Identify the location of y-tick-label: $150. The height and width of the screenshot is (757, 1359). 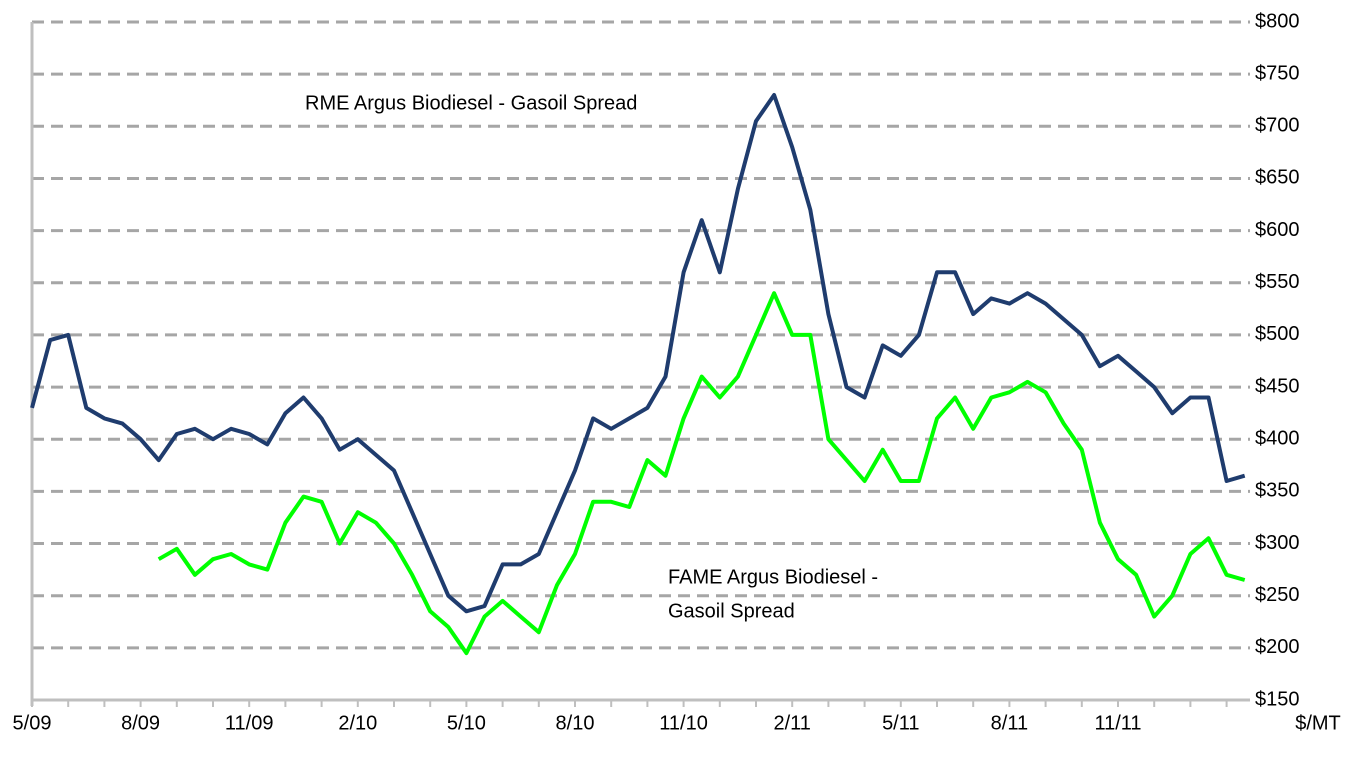
(1277, 699).